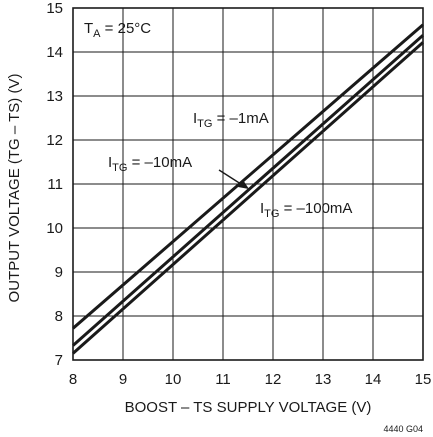 Image resolution: width=433 pixels, height=437 pixels. What do you see at coordinates (54, 140) in the screenshot?
I see `y-tick-label: 12` at bounding box center [54, 140].